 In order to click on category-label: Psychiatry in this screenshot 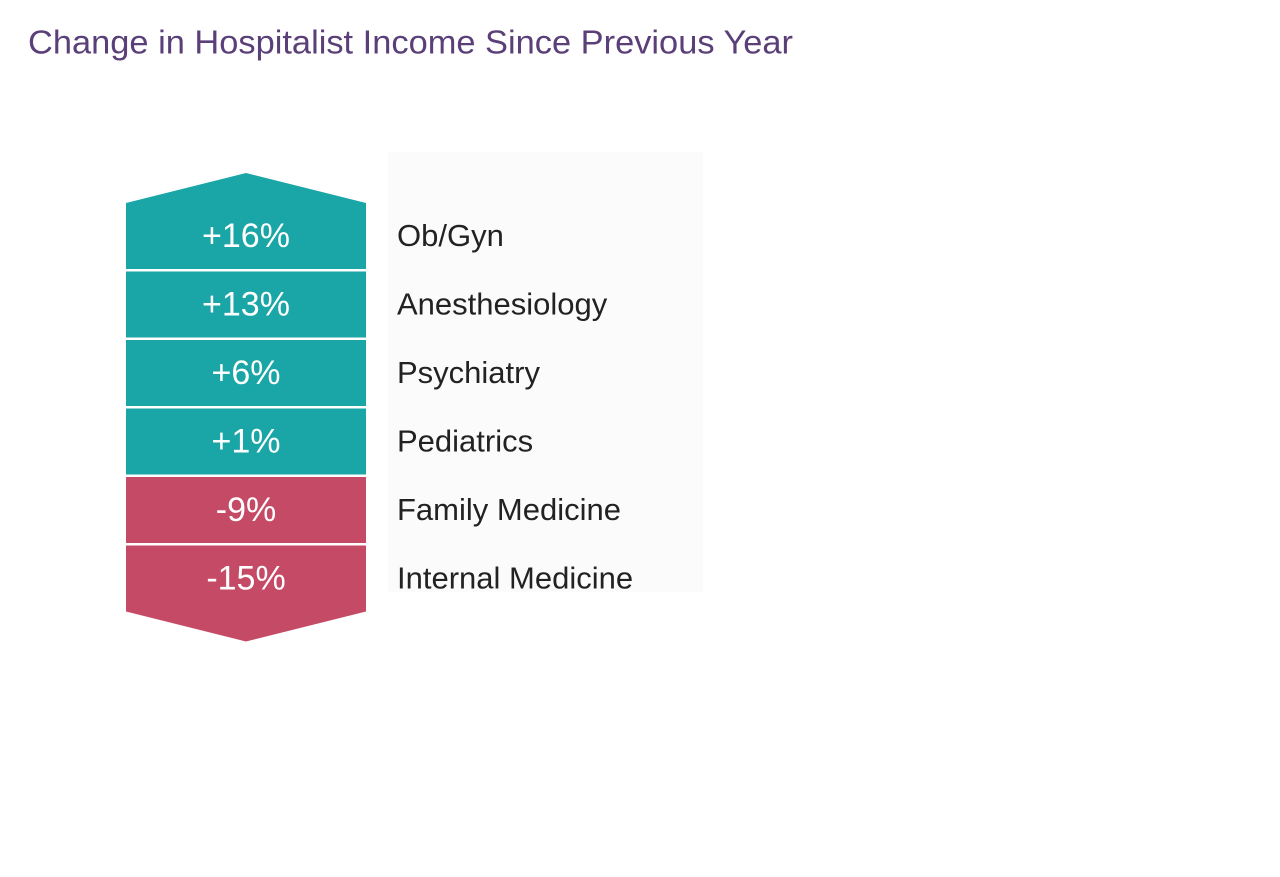, I will do `click(468, 372)`.